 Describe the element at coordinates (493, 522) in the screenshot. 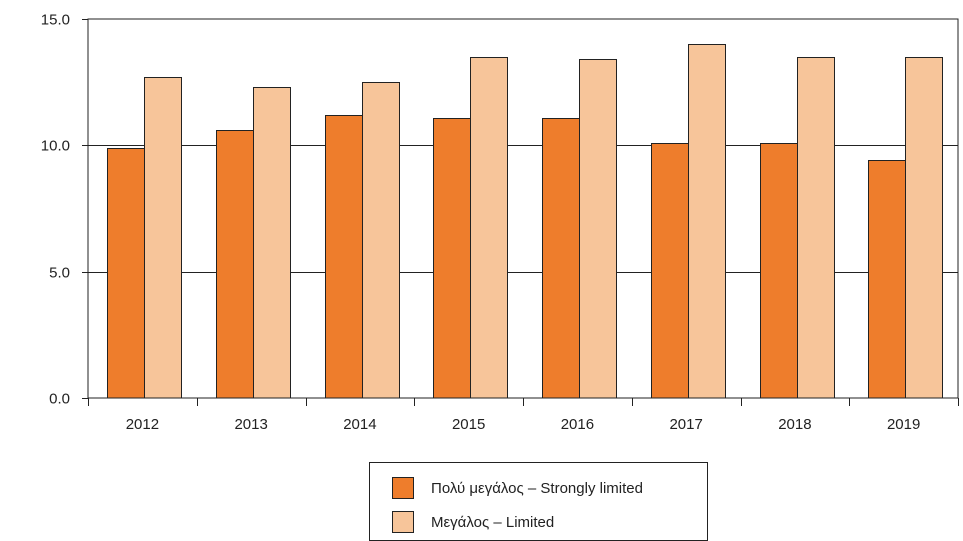

I see `legend-label-limited: Μεγάλος – Limited` at that location.